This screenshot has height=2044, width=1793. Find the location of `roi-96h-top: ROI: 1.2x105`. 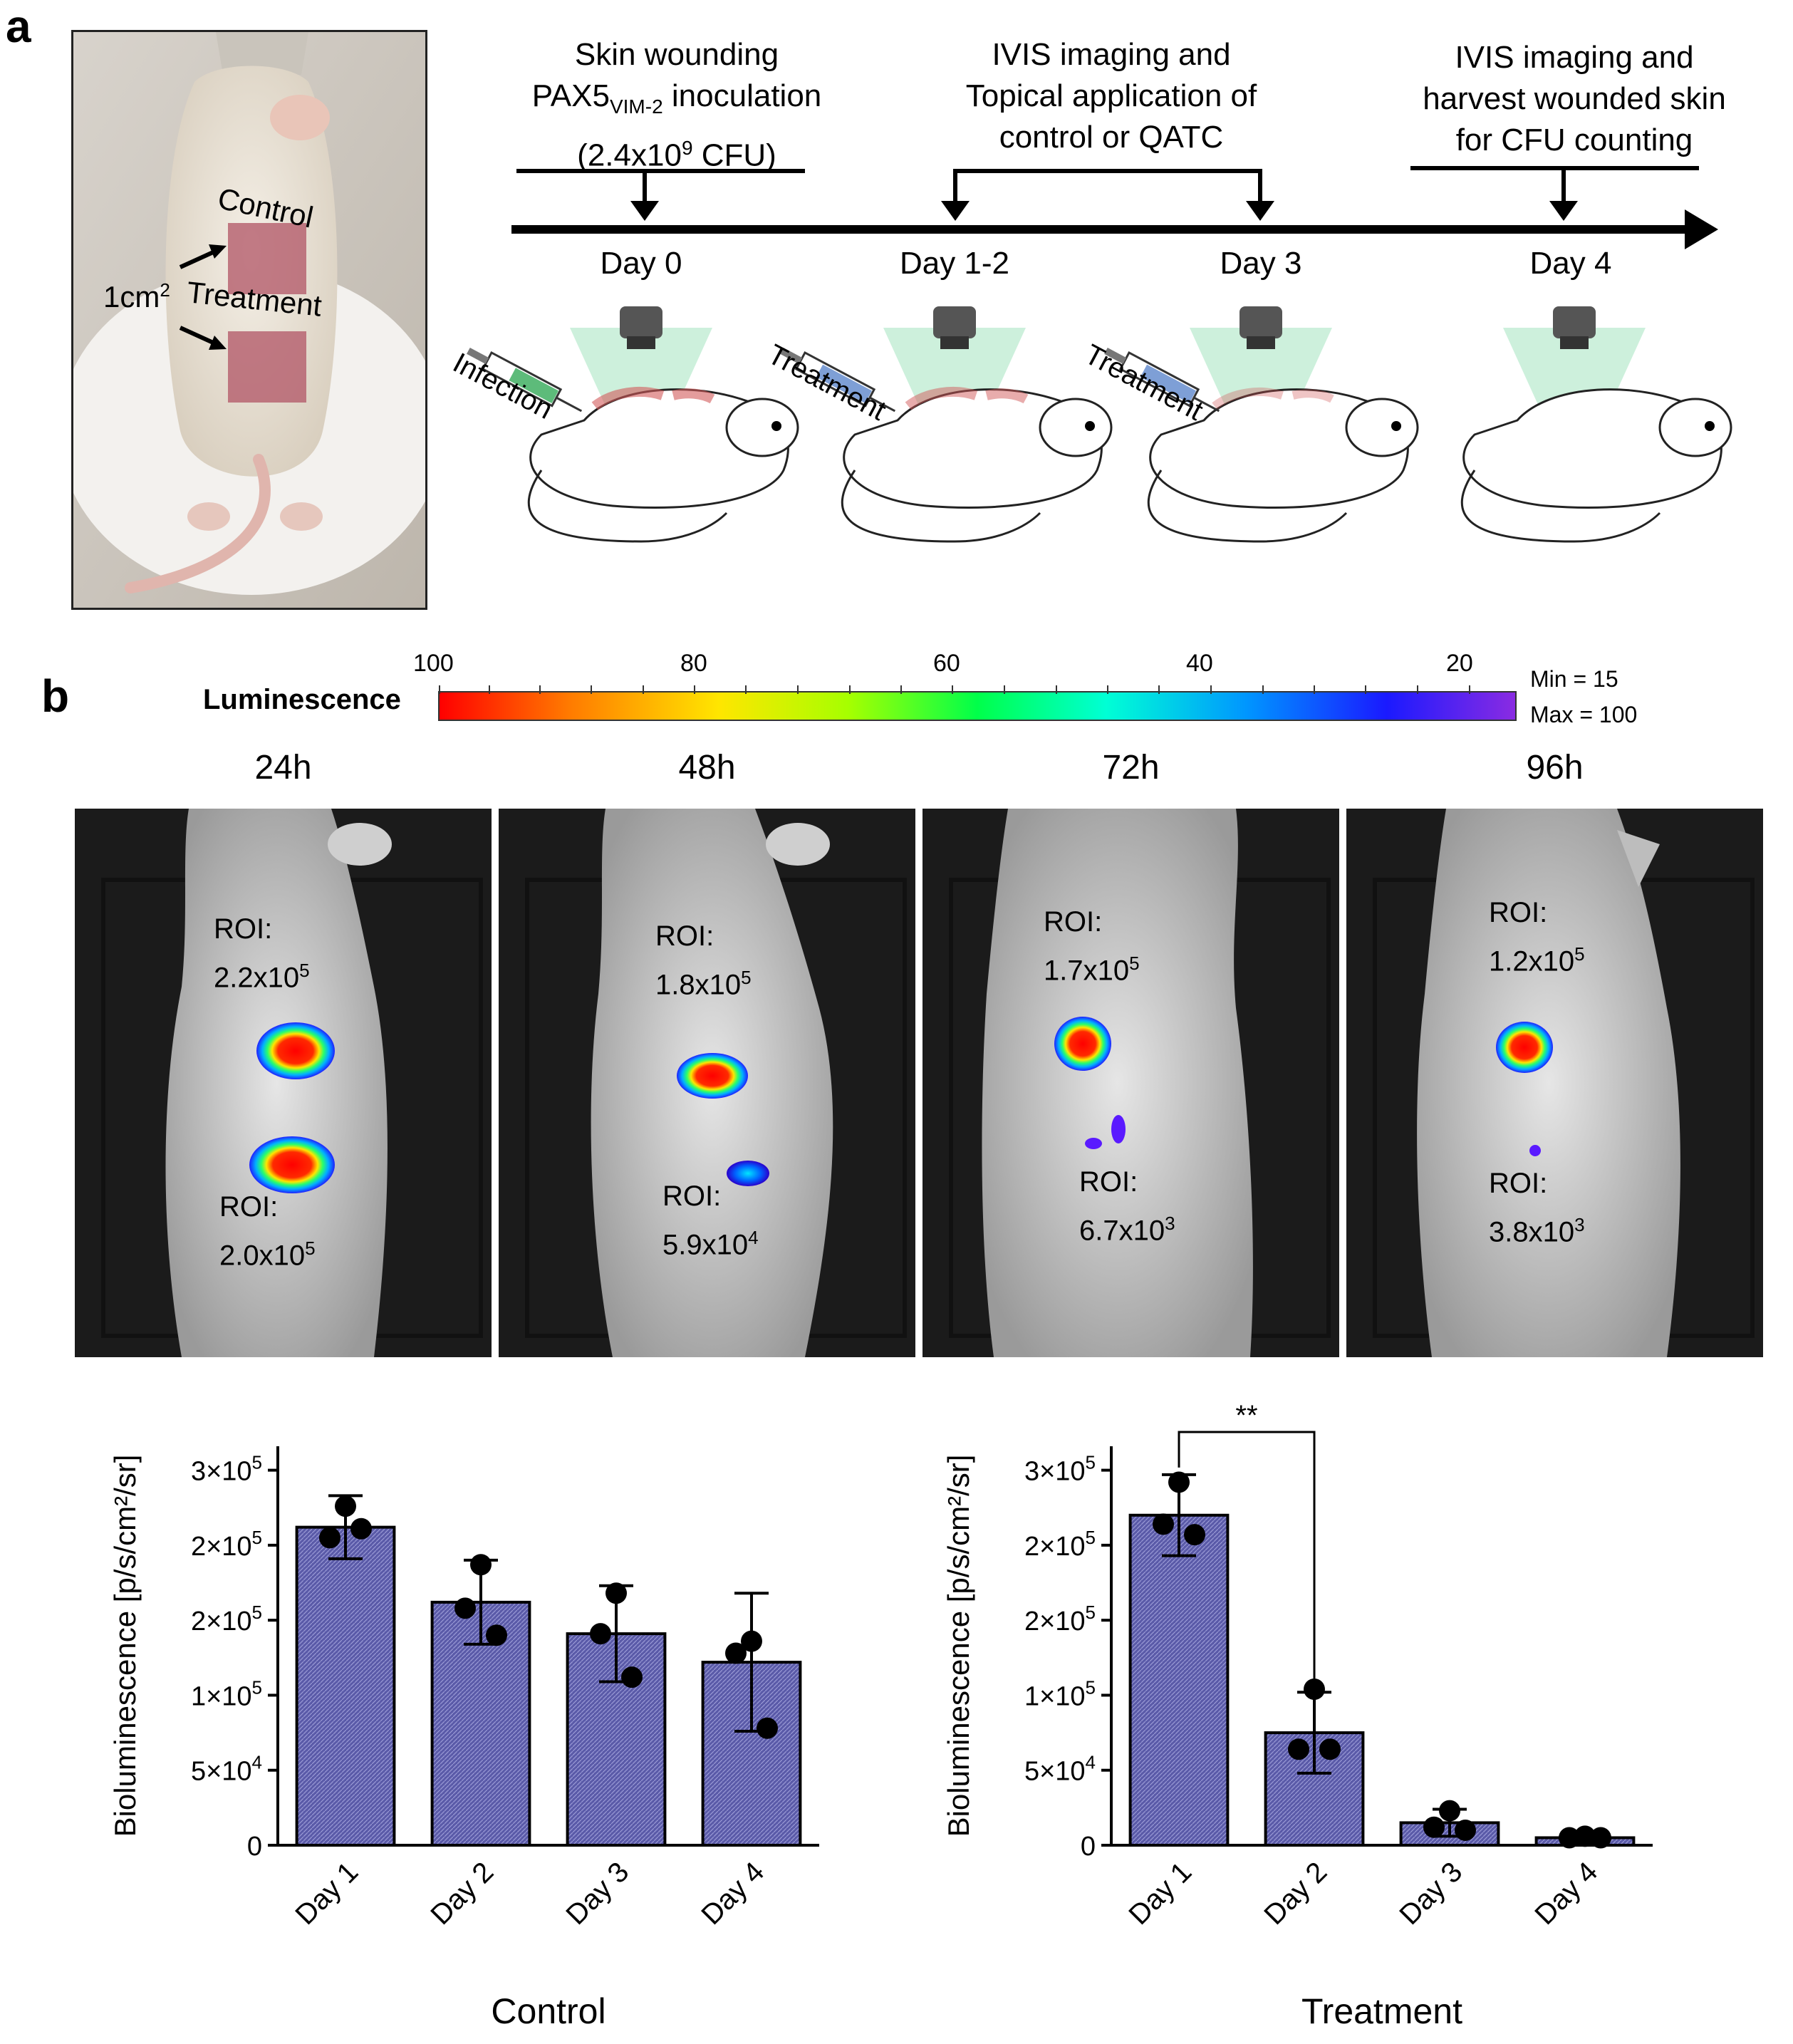

roi-96h-top: ROI: 1.2x105 is located at coordinates (1537, 937).